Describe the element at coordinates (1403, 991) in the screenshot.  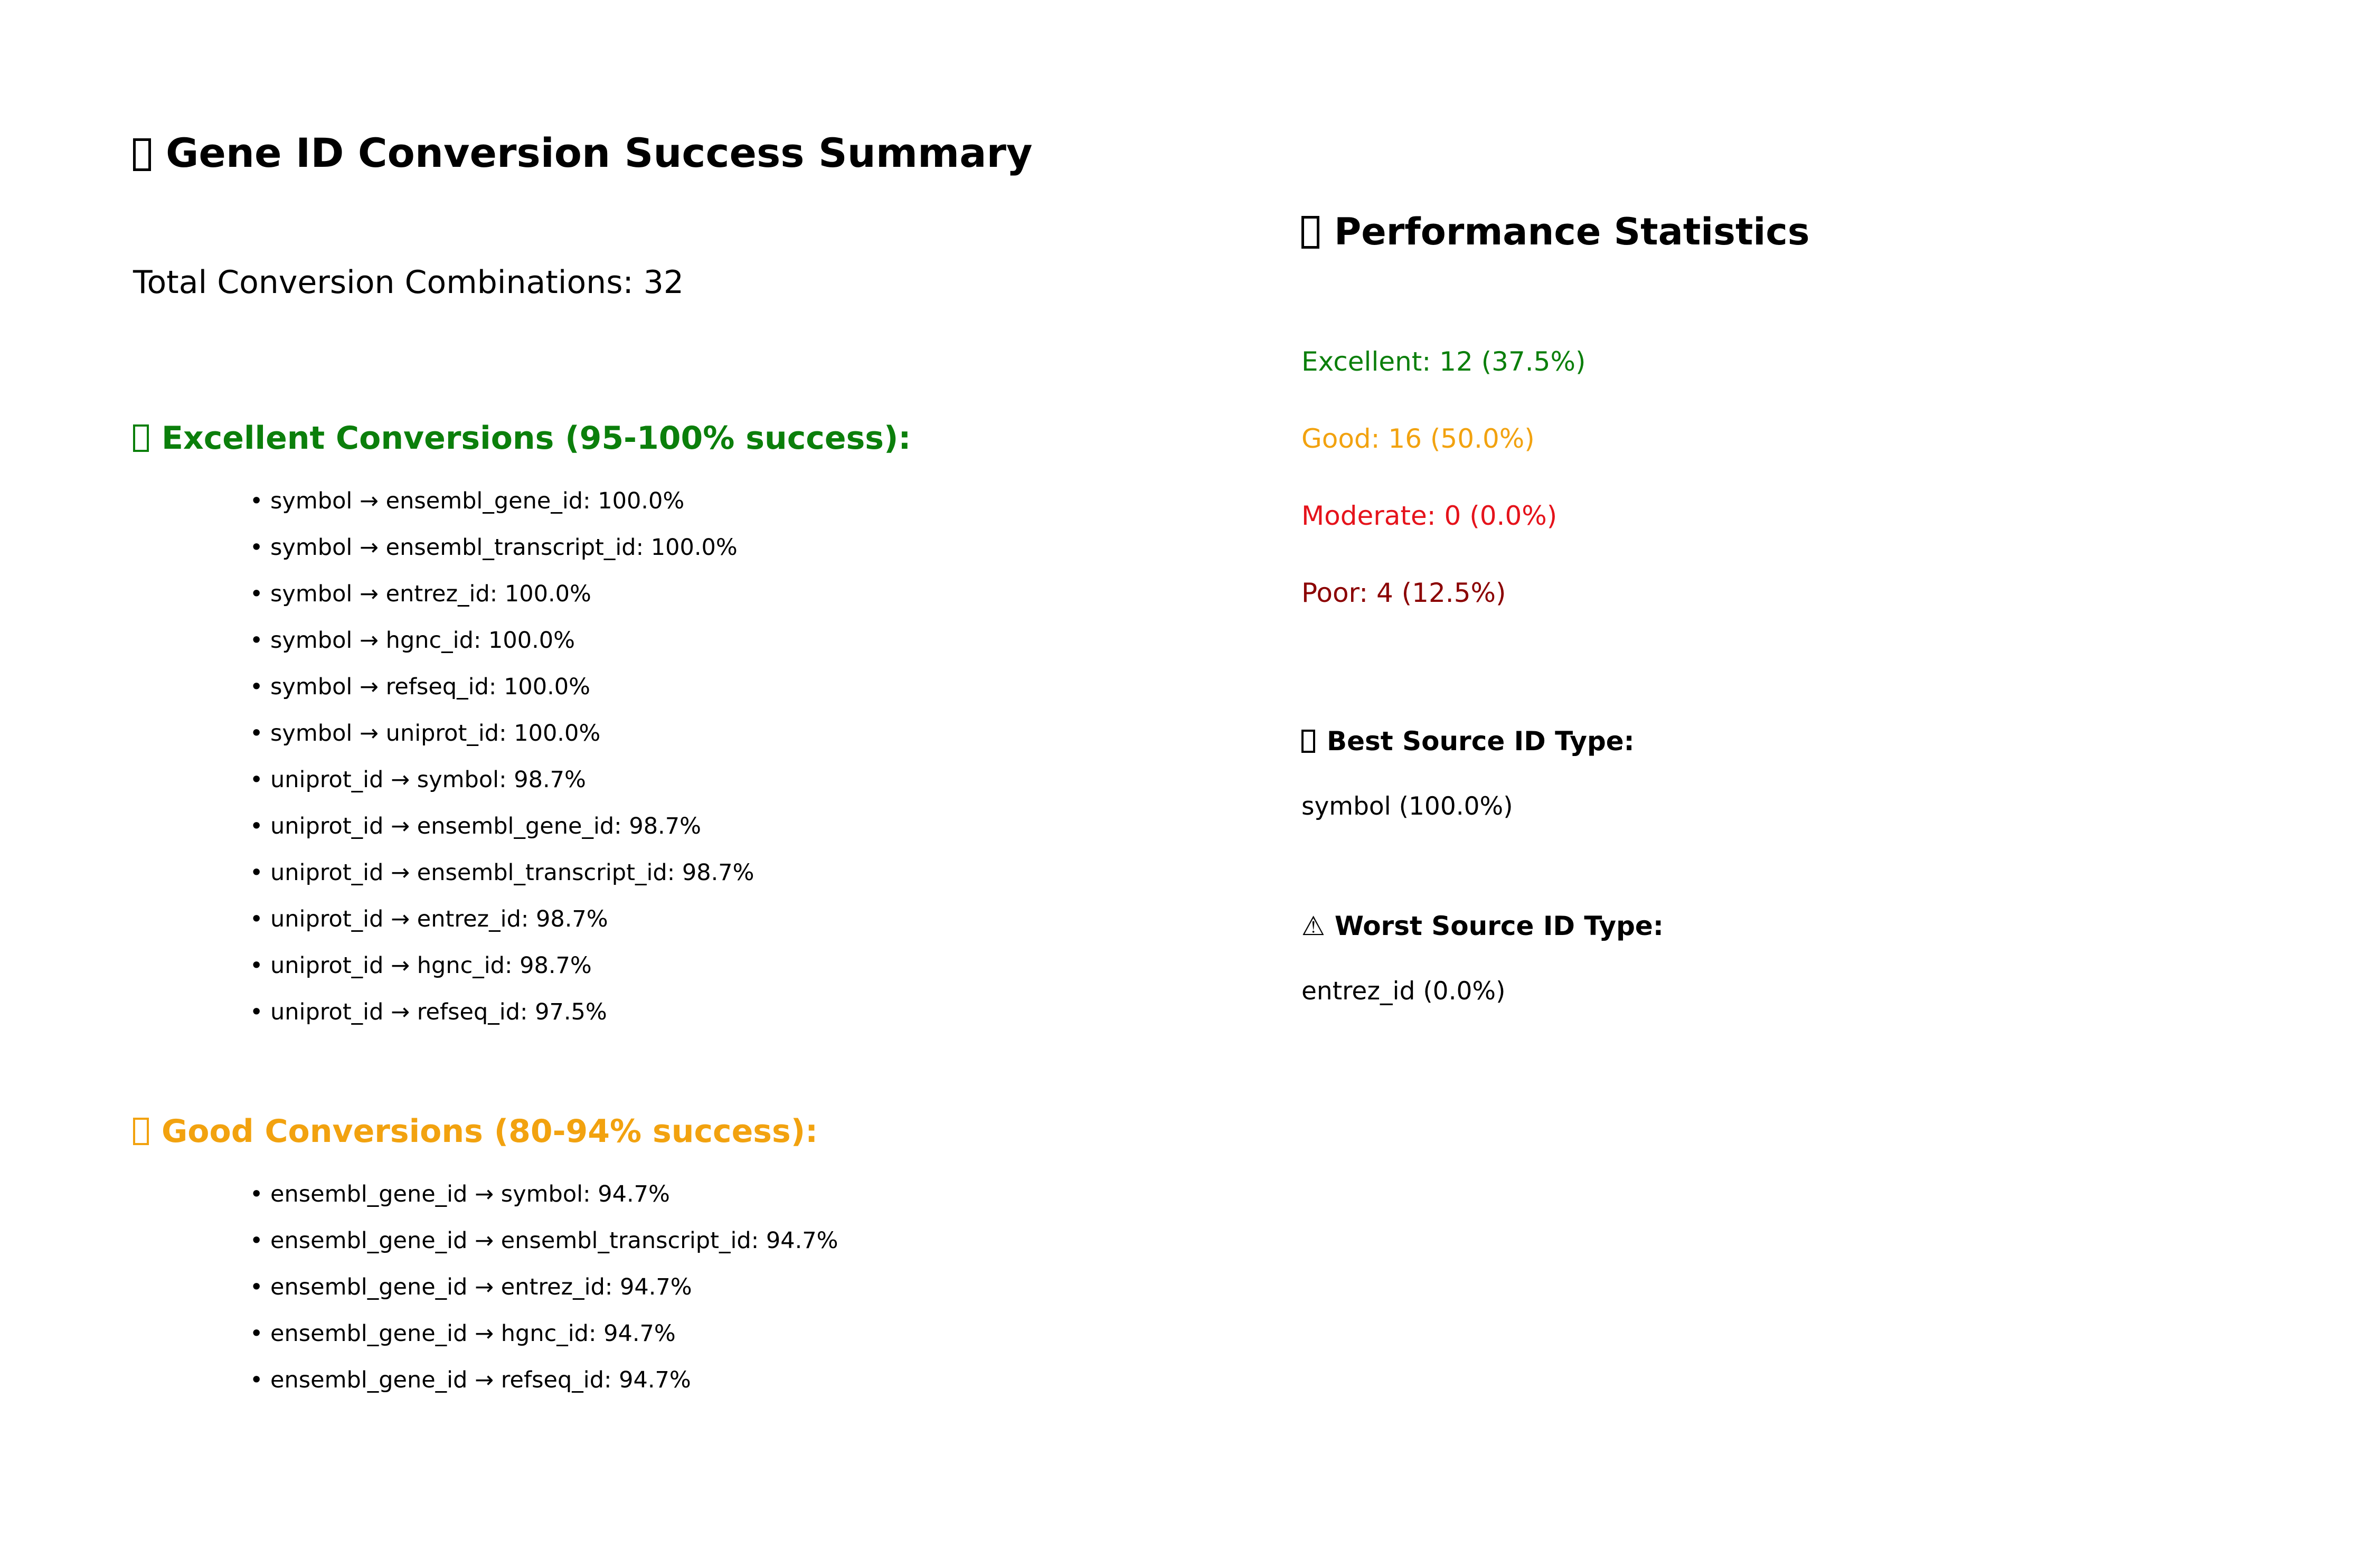
I see `worst-source-value: entrez_id (0.0%)` at that location.